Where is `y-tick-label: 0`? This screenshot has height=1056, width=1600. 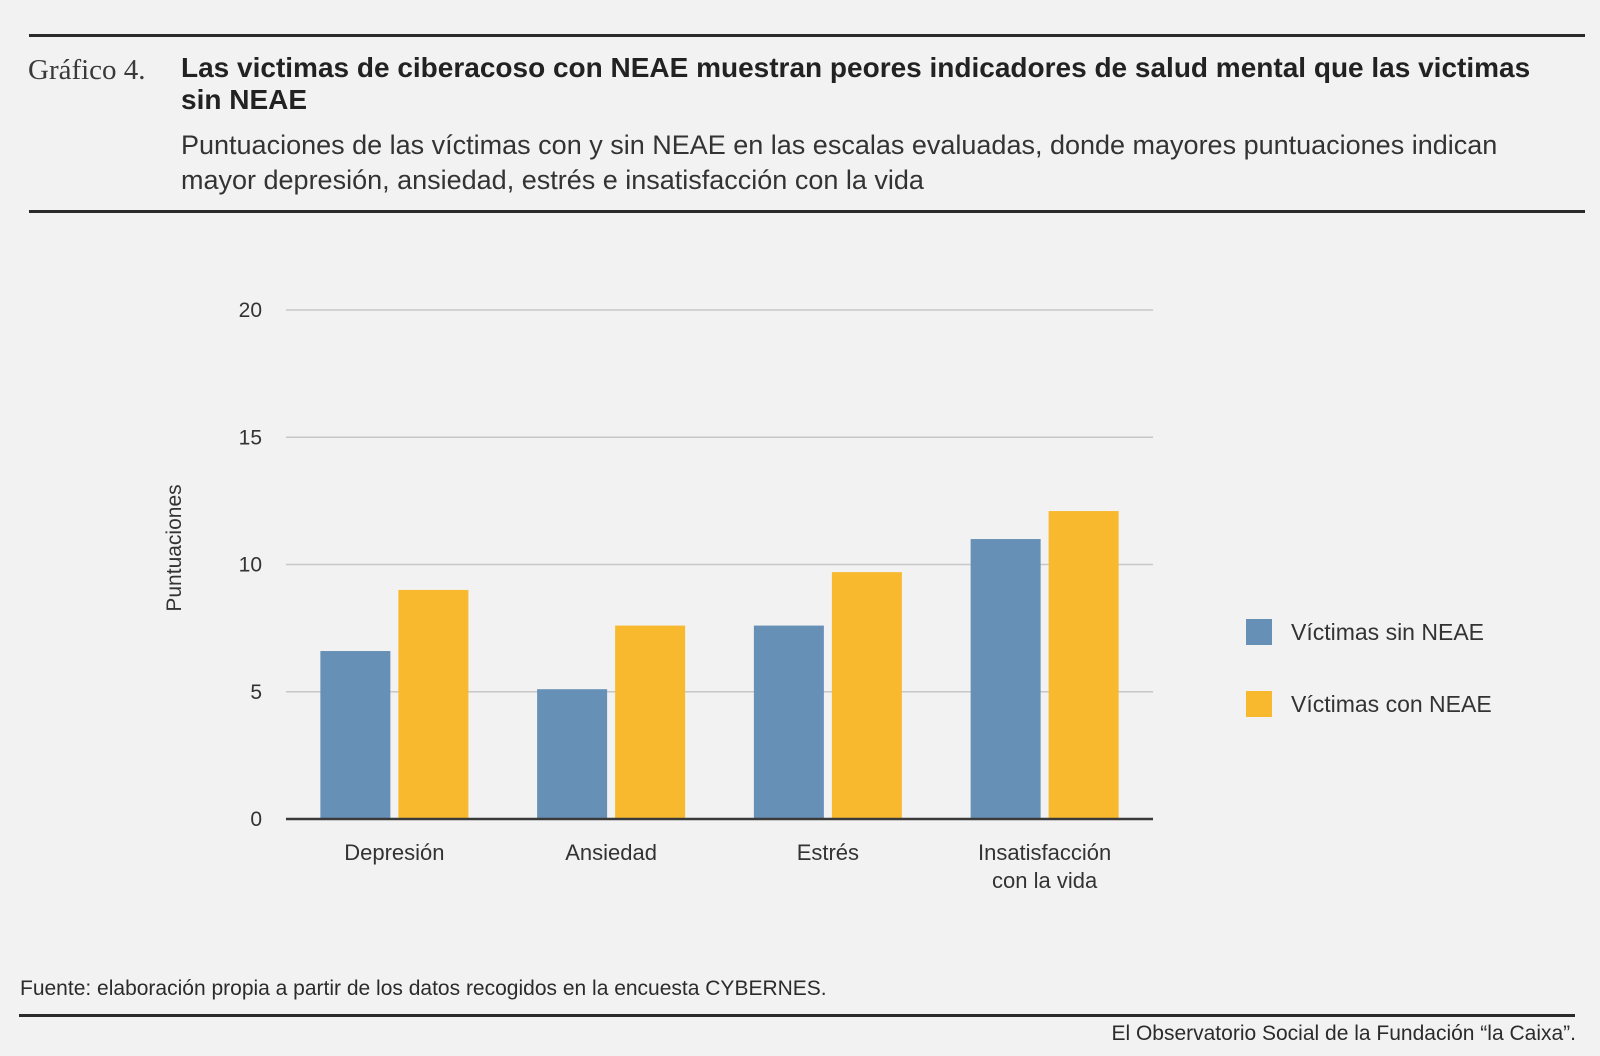 y-tick-label: 0 is located at coordinates (256, 819).